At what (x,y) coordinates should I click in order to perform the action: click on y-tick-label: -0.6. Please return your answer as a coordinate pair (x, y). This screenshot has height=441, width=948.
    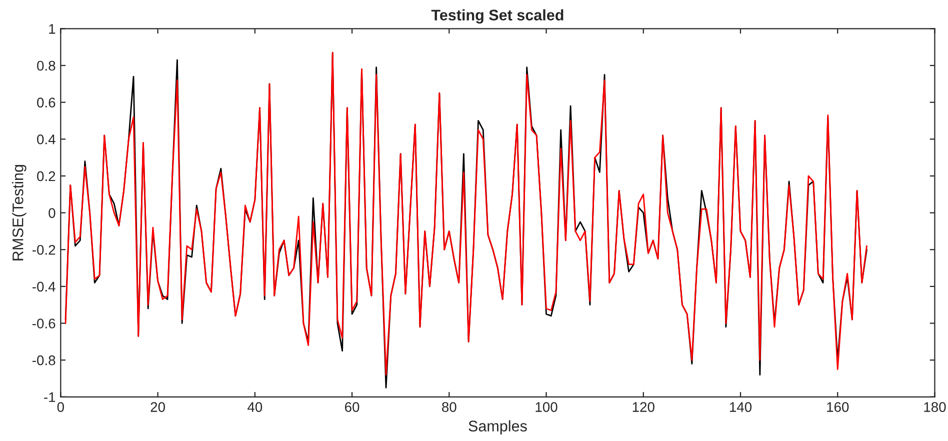
    Looking at the image, I should click on (44, 323).